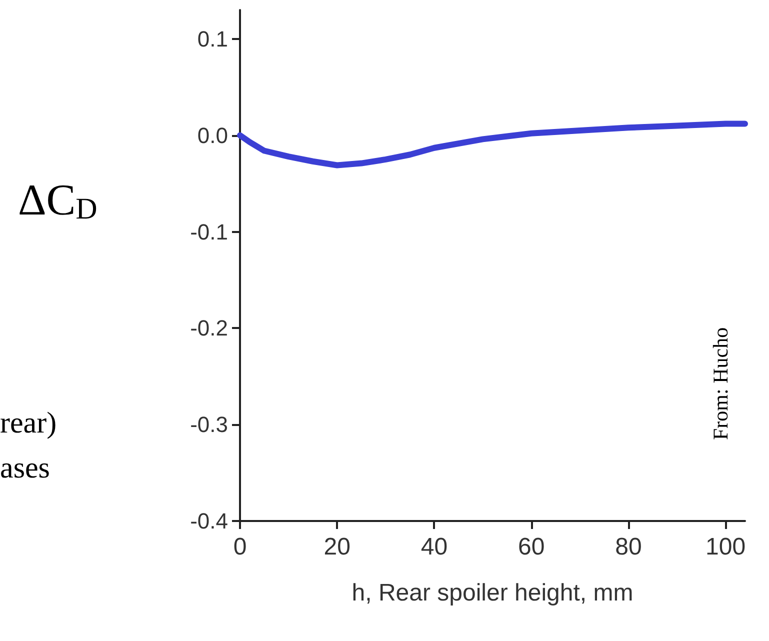 The height and width of the screenshot is (641, 769). Describe the element at coordinates (209, 231) in the screenshot. I see `y-tick-label: -0.1` at that location.